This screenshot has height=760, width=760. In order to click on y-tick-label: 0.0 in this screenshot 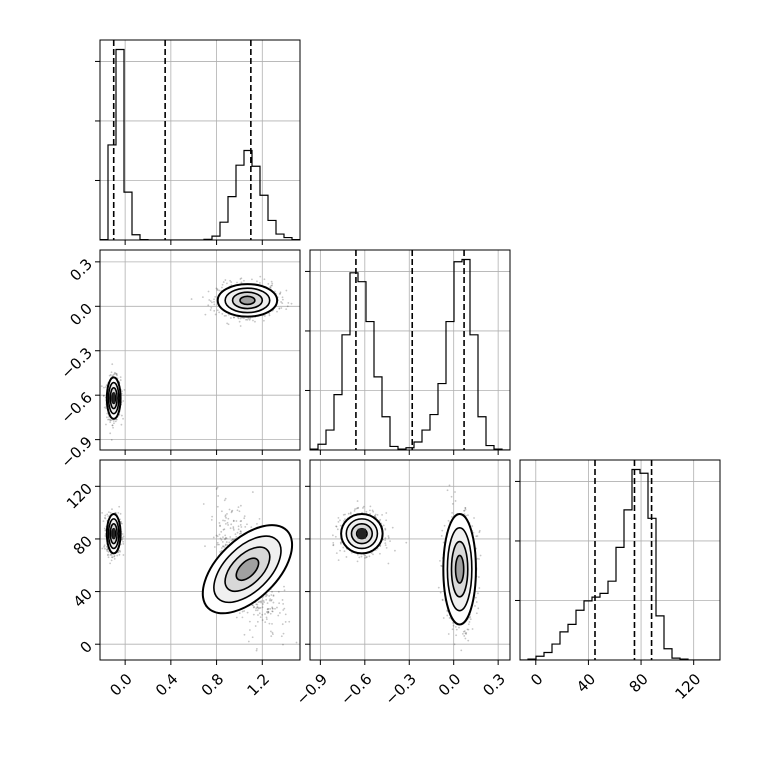, I will do `click(81, 315)`.